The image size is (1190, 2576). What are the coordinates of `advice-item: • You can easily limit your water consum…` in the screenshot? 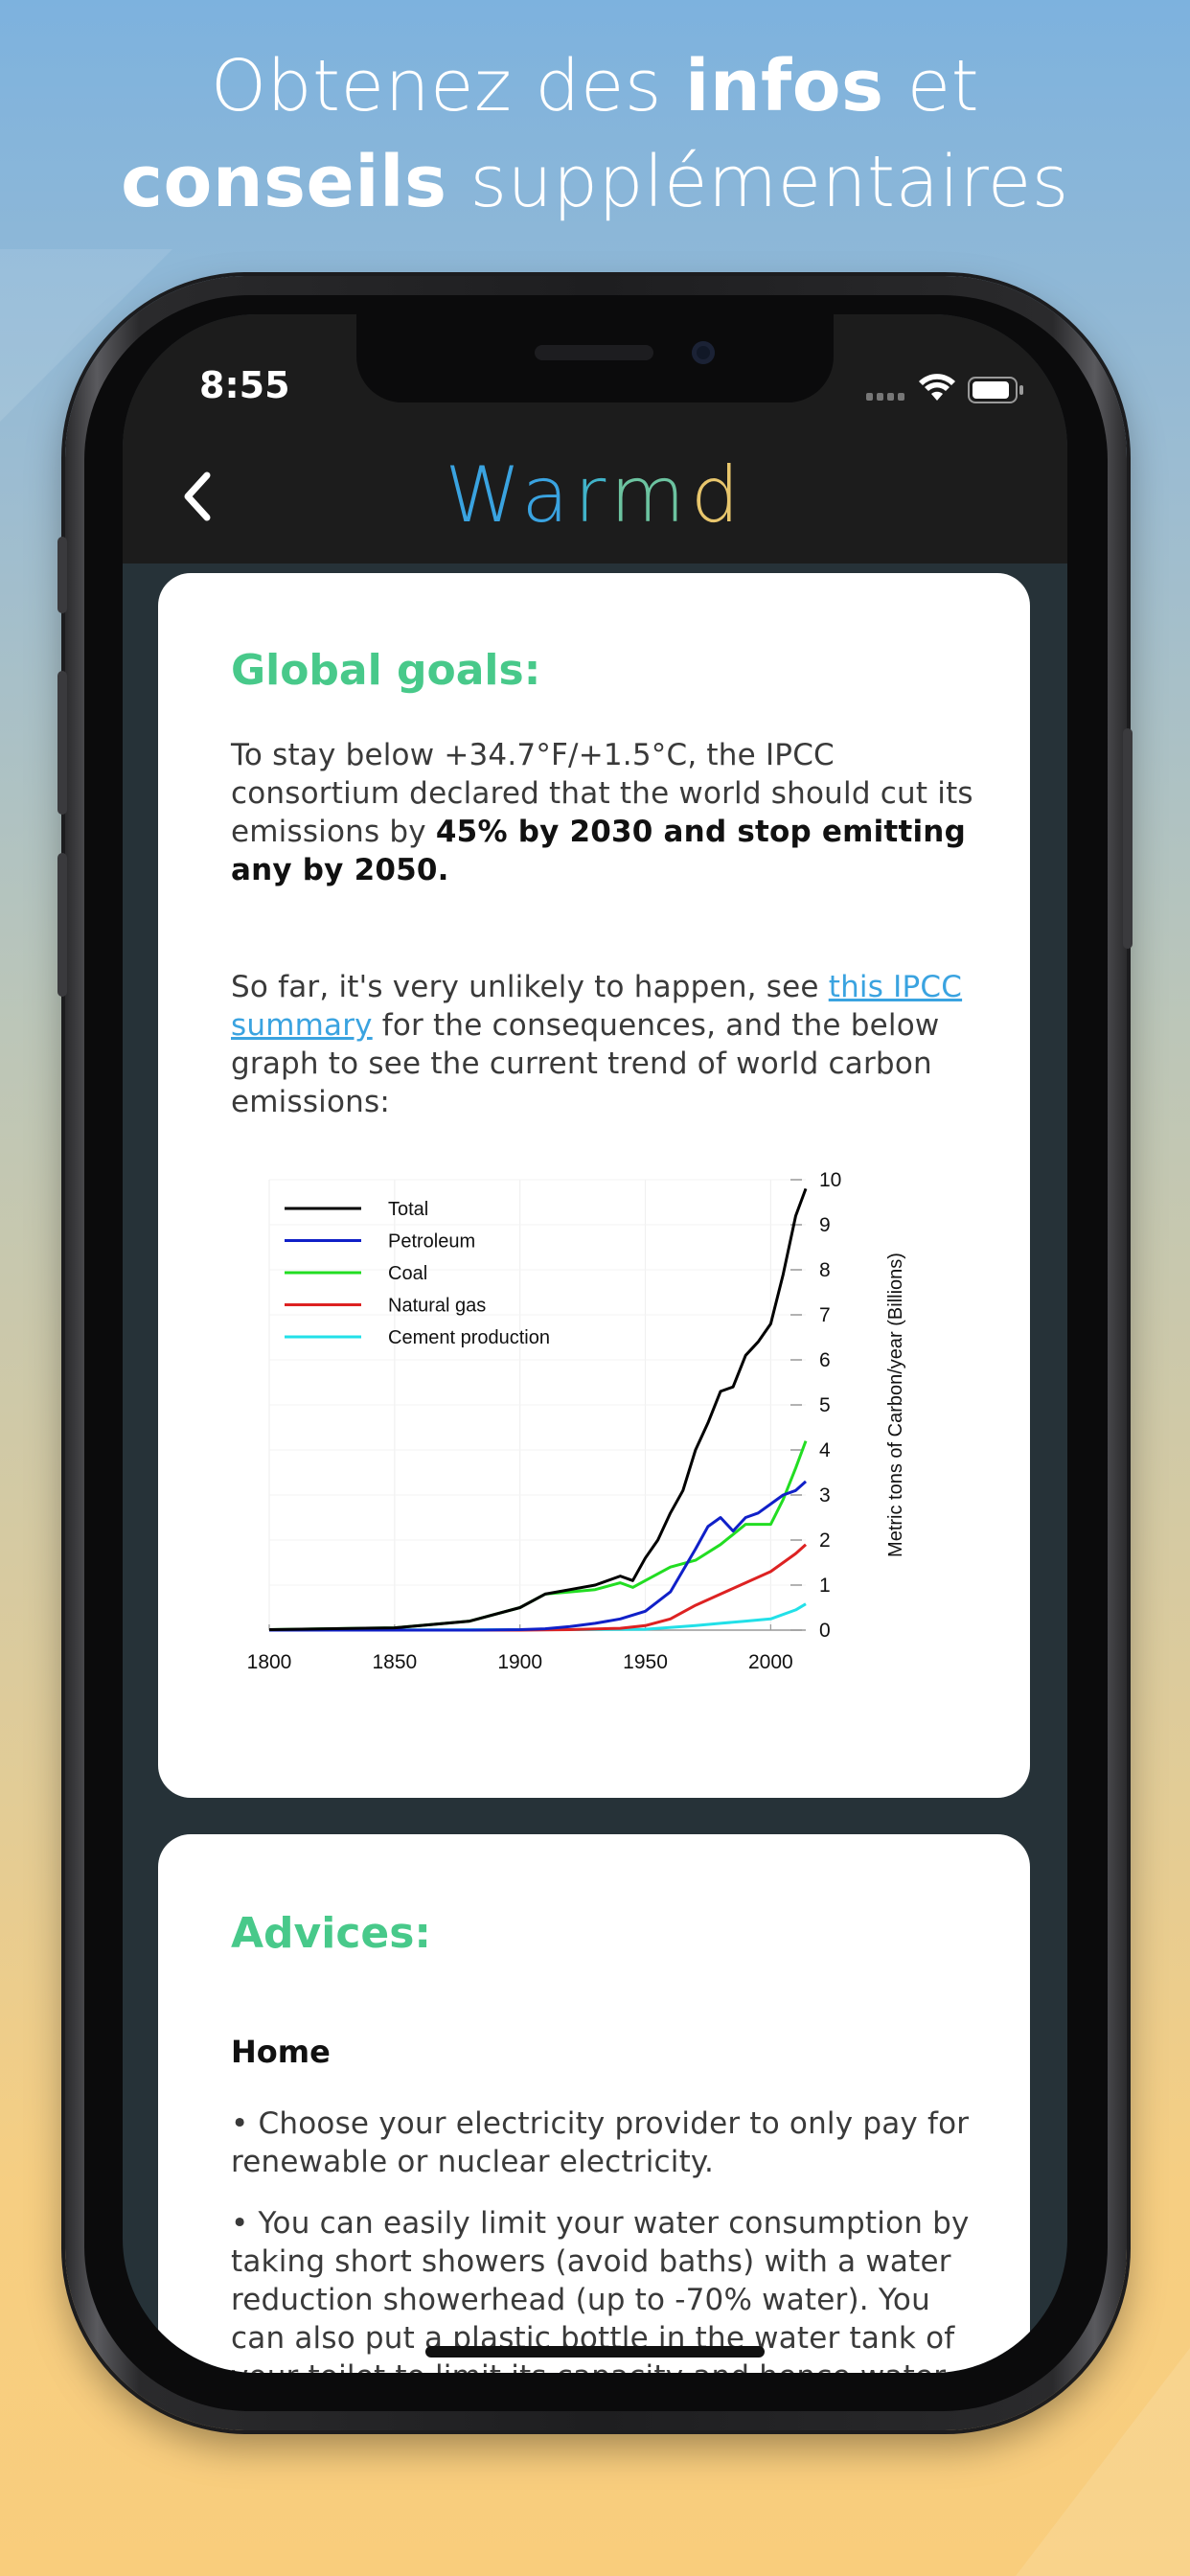 It's located at (601, 2289).